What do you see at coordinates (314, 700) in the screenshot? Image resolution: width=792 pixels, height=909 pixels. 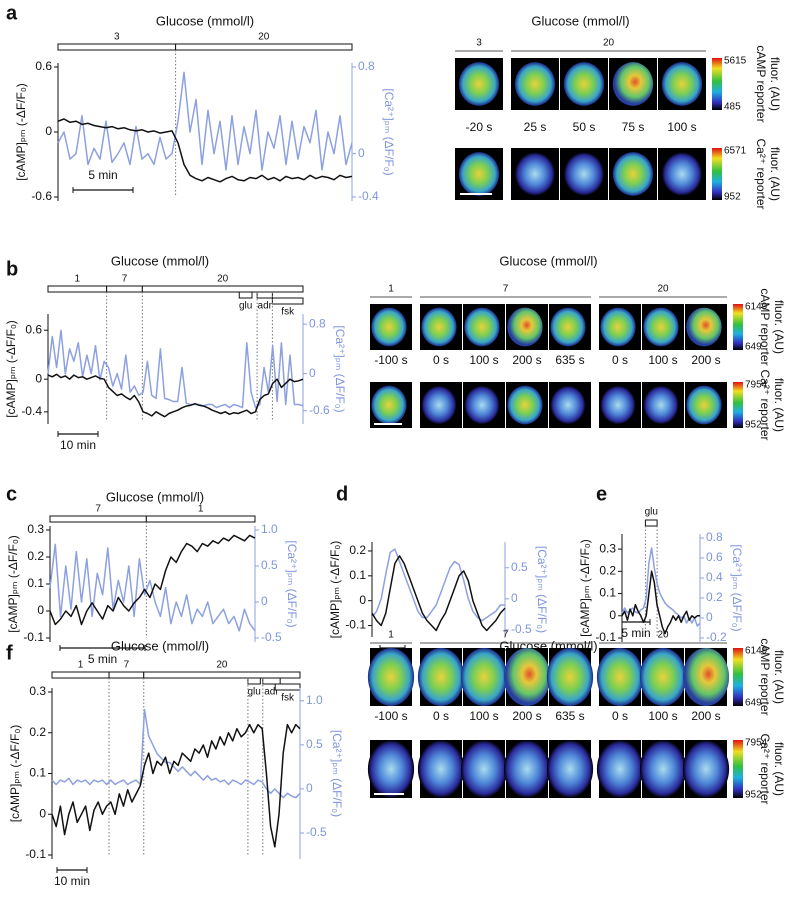 I see `y2-tick-label: 1.0` at bounding box center [314, 700].